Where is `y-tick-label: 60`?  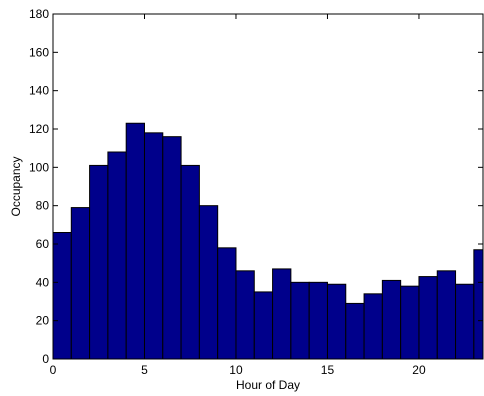
y-tick-label: 60 is located at coordinates (43, 244).